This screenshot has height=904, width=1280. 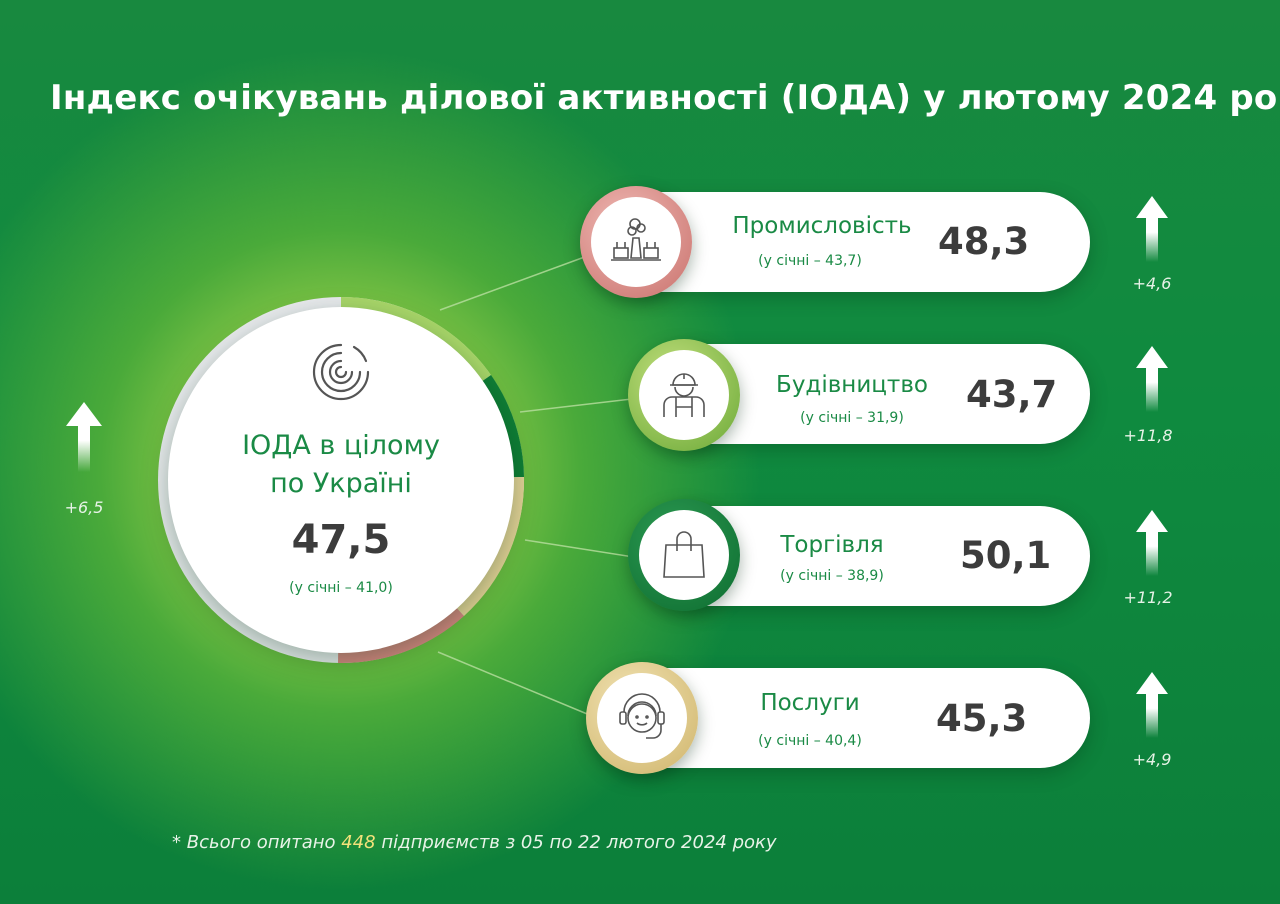 I want to click on trade-badge, so click(x=684, y=555).